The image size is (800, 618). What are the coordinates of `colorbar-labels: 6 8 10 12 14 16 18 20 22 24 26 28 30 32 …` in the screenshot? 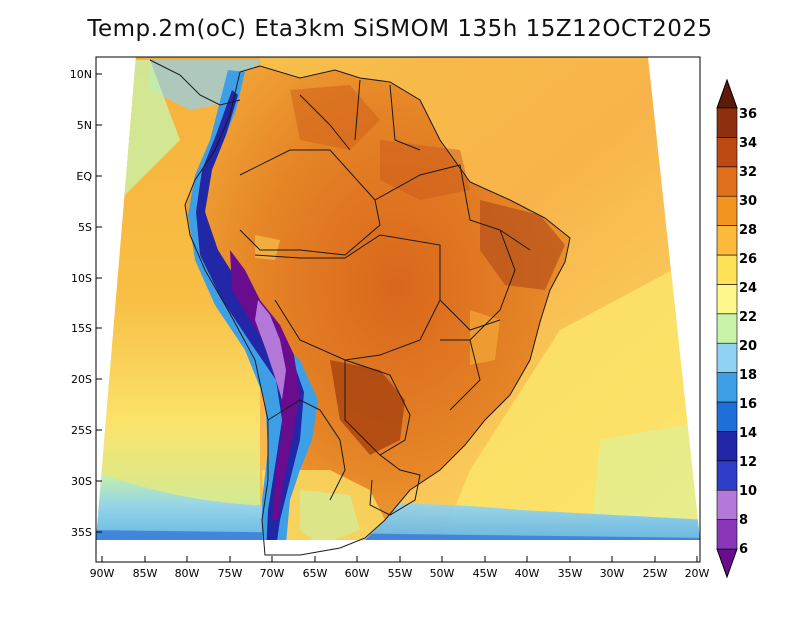 It's located at (748, 332).